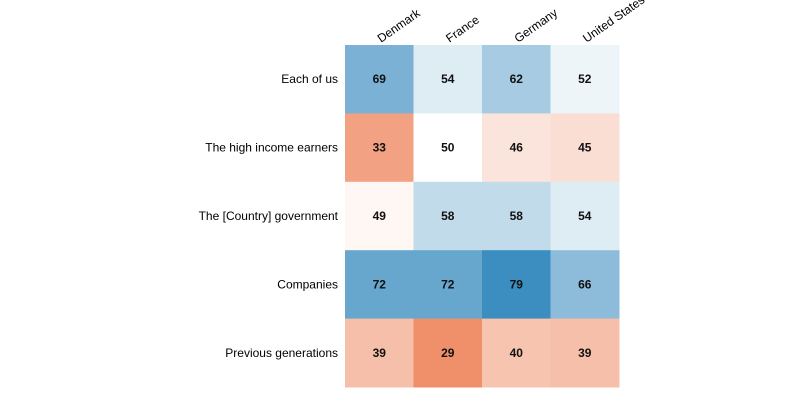  I want to click on heatmap-cell-each-of-us-united-states, so click(585, 79).